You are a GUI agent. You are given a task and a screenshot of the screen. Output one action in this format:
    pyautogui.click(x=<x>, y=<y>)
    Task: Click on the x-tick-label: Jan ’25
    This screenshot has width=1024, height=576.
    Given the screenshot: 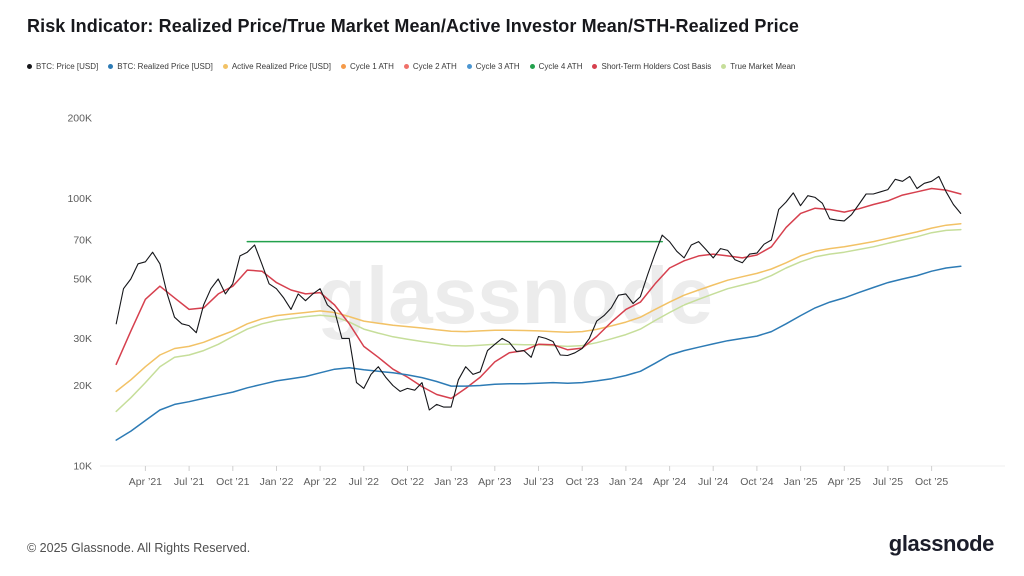 What is the action you would take?
    pyautogui.click(x=801, y=482)
    